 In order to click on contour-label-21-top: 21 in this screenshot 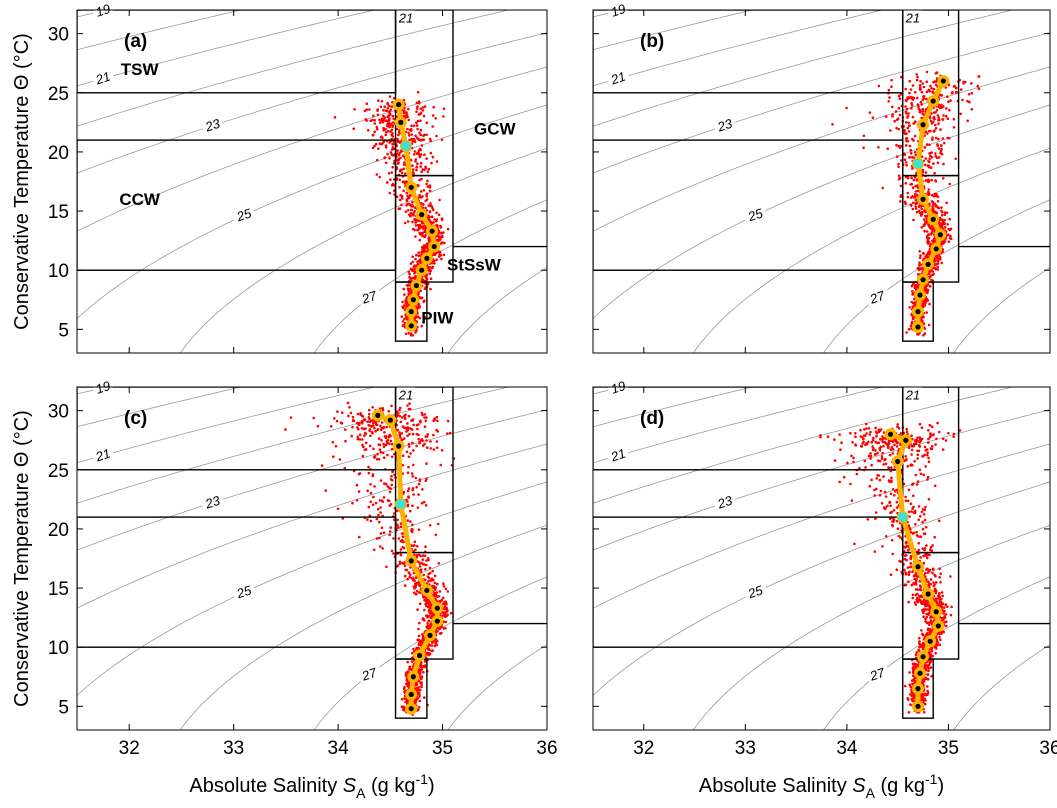, I will do `click(405, 394)`.